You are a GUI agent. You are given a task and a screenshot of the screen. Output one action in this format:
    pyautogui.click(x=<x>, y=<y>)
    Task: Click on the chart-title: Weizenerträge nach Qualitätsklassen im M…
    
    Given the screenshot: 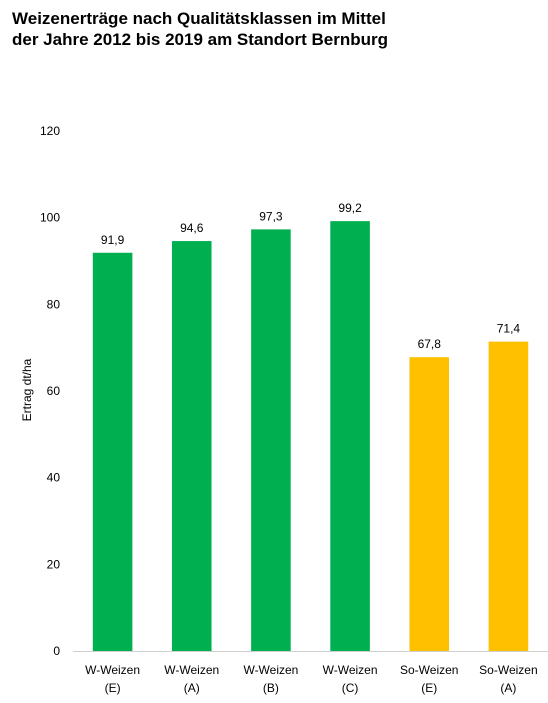 What is the action you would take?
    pyautogui.click(x=272, y=29)
    